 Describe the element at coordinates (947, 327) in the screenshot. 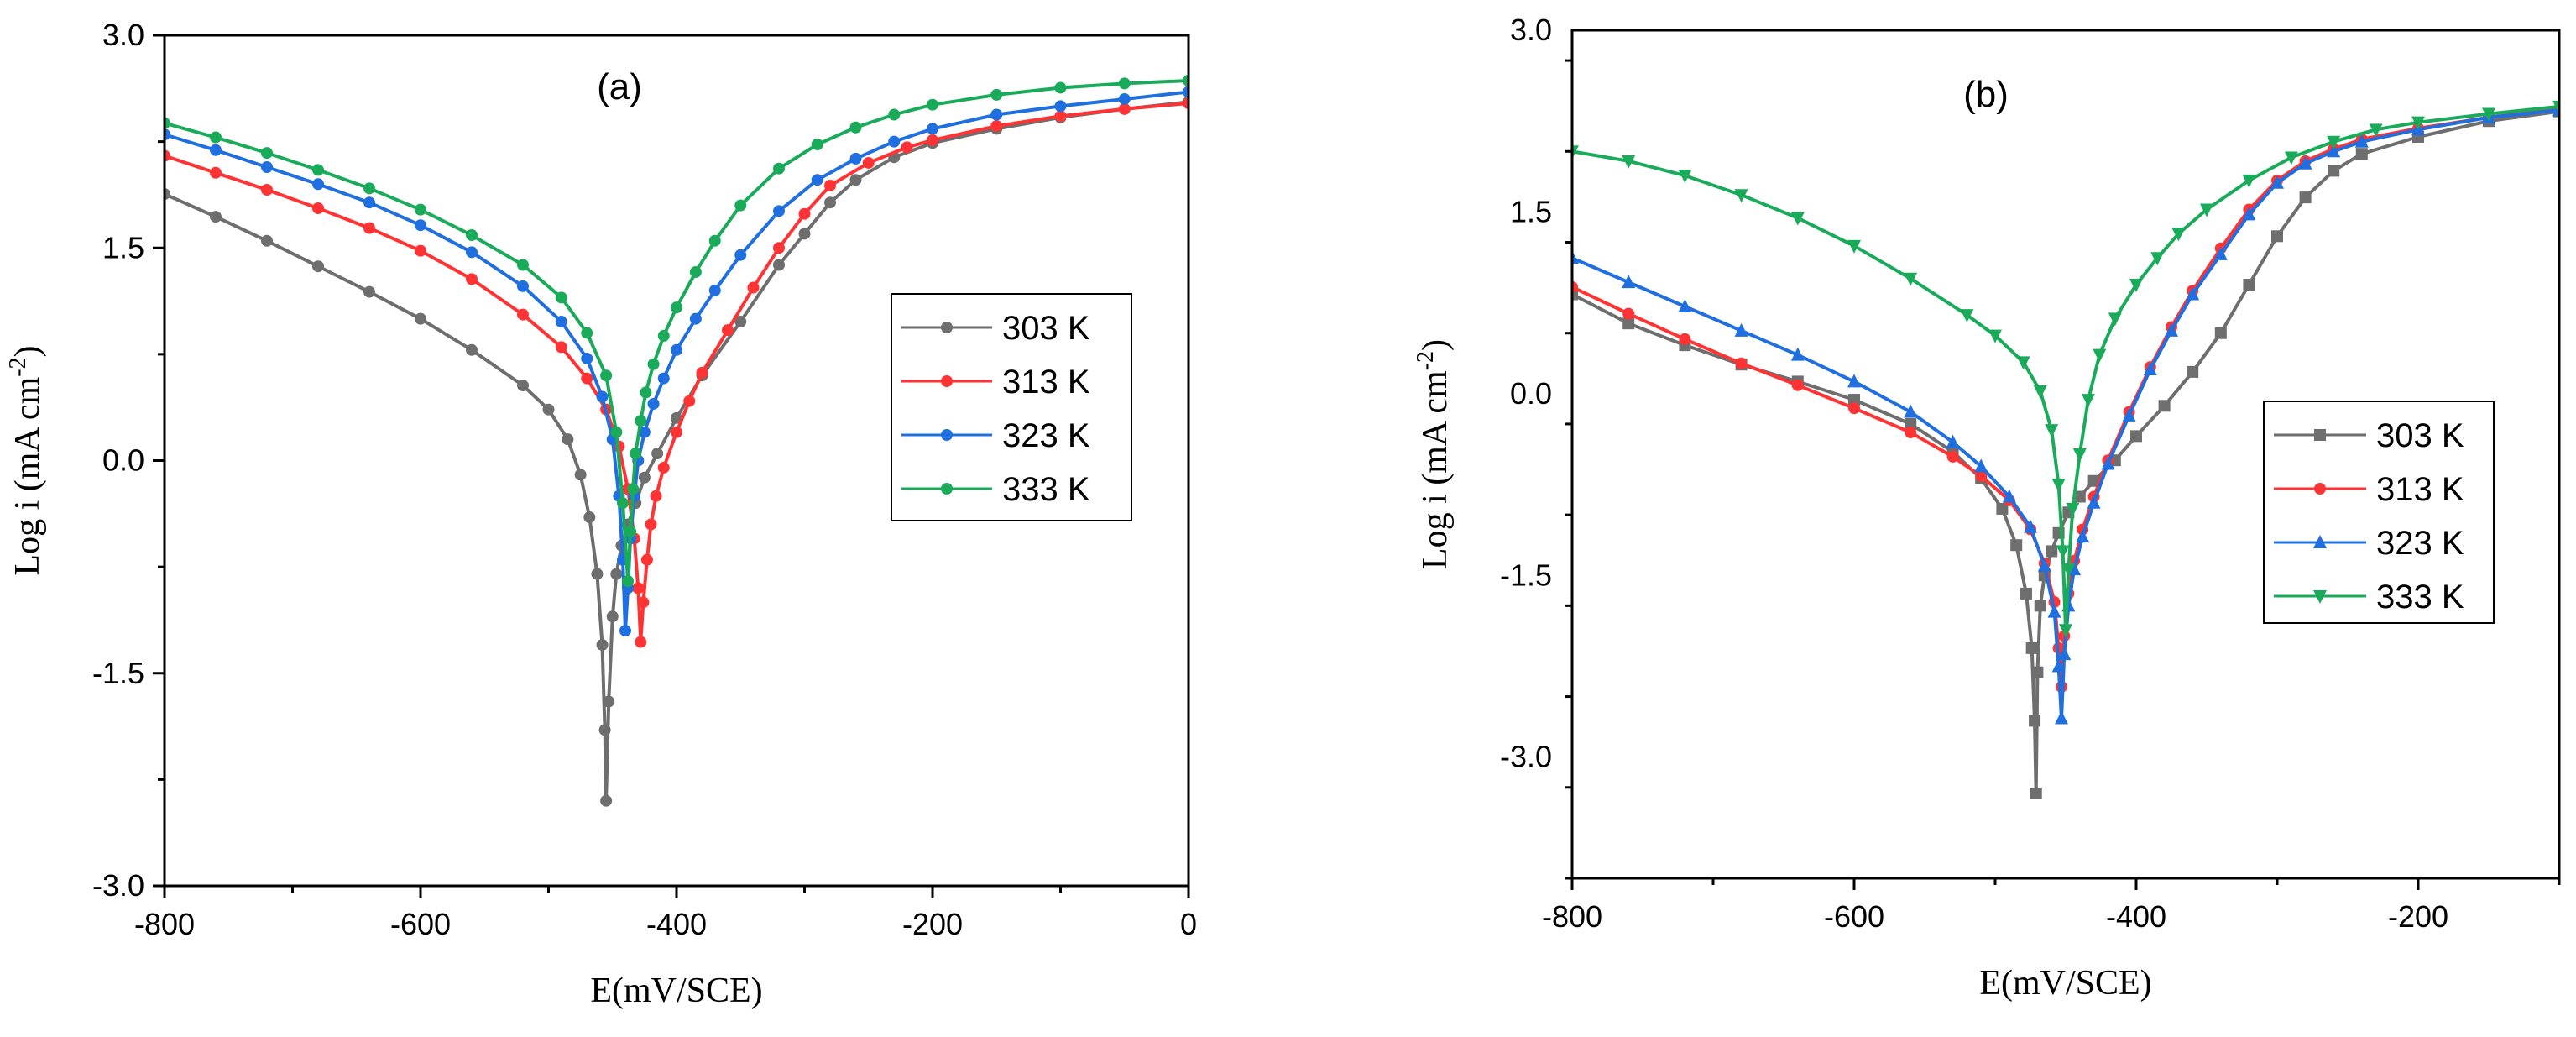

I see `panel-a-legend-swatch-marker` at that location.